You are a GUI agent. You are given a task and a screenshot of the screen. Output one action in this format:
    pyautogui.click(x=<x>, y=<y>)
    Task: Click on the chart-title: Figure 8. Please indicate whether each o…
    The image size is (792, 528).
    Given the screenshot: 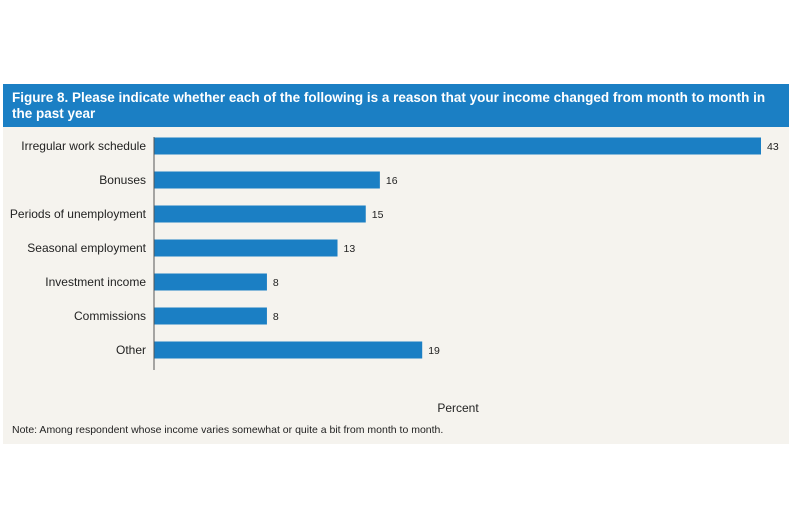 What is the action you would take?
    pyautogui.click(x=389, y=105)
    